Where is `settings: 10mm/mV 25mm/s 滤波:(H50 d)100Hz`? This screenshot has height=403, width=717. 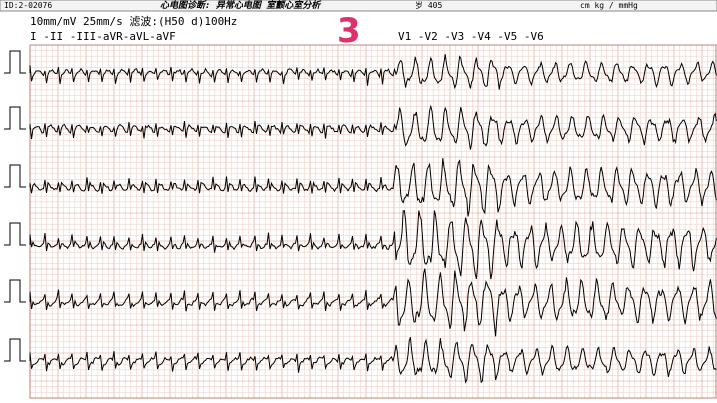
settings: 10mm/mV 25mm/s 滤波:(H50 d)100Hz is located at coordinates (133, 21).